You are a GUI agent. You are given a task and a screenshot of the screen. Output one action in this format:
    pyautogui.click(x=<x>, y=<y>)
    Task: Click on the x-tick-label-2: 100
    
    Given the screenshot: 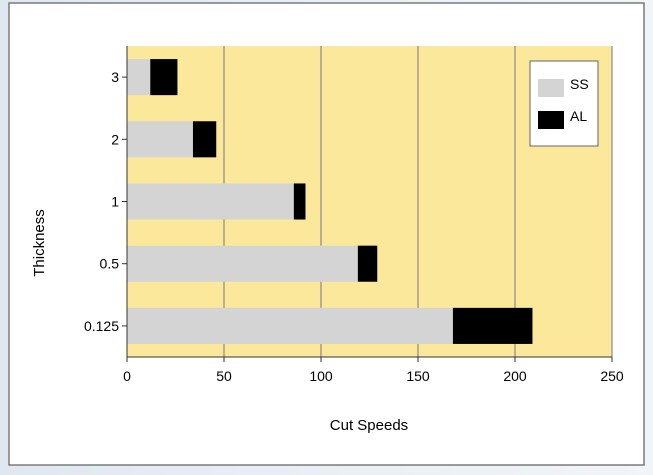 What is the action you would take?
    pyautogui.click(x=321, y=376)
    